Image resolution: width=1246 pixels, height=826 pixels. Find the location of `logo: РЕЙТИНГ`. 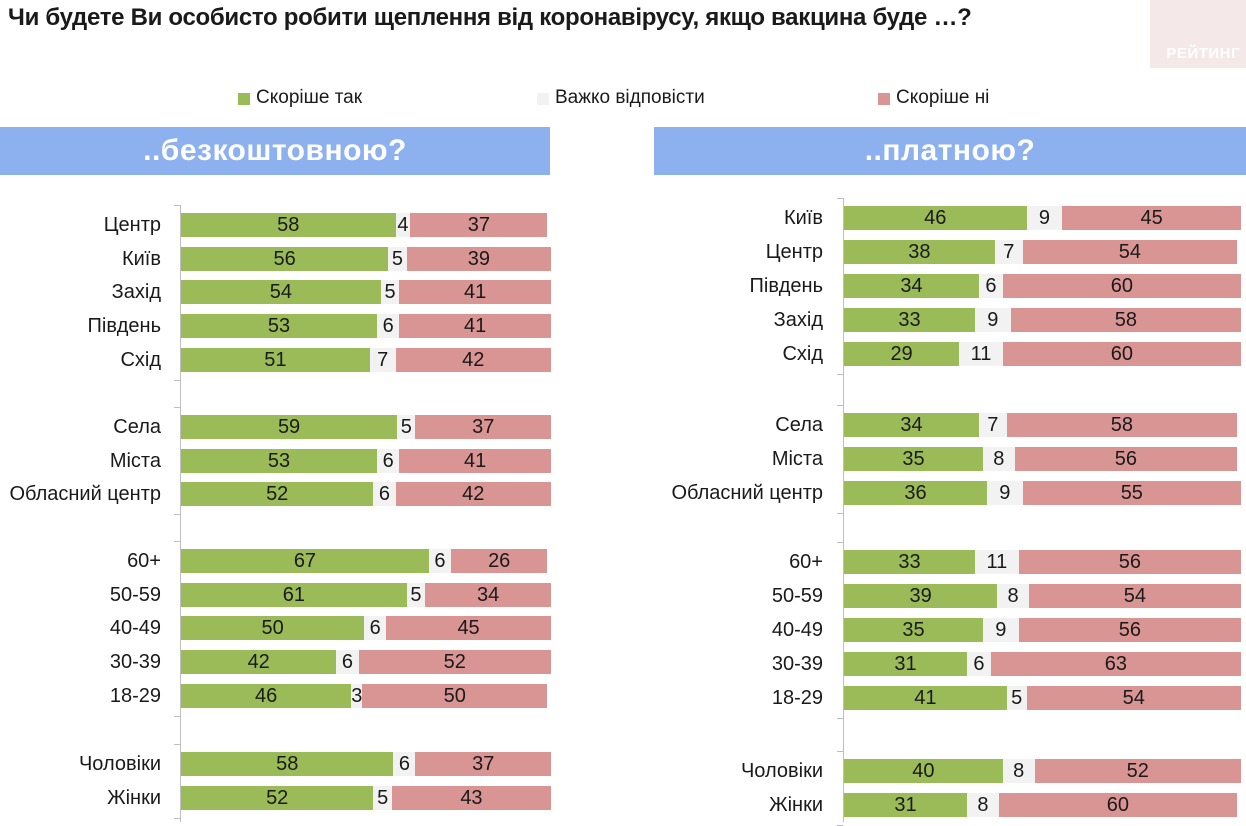

logo: РЕЙТИНГ is located at coordinates (1198, 34).